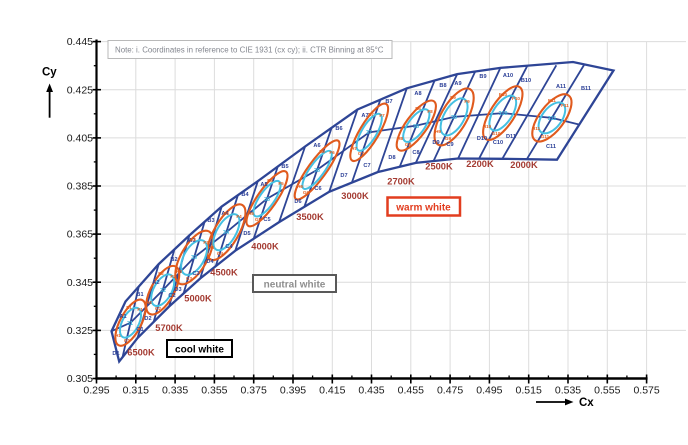 The image size is (688, 445). What do you see at coordinates (371, 391) in the screenshot?
I see `svg-text: 0.435` at bounding box center [371, 391].